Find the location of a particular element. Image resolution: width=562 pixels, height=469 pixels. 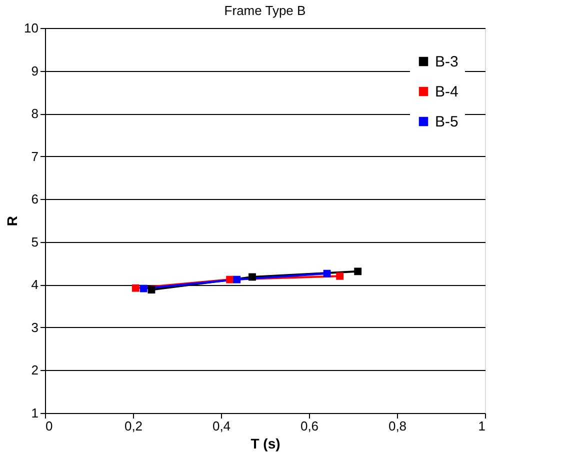

y-tick-label: 10 is located at coordinates (31, 28).